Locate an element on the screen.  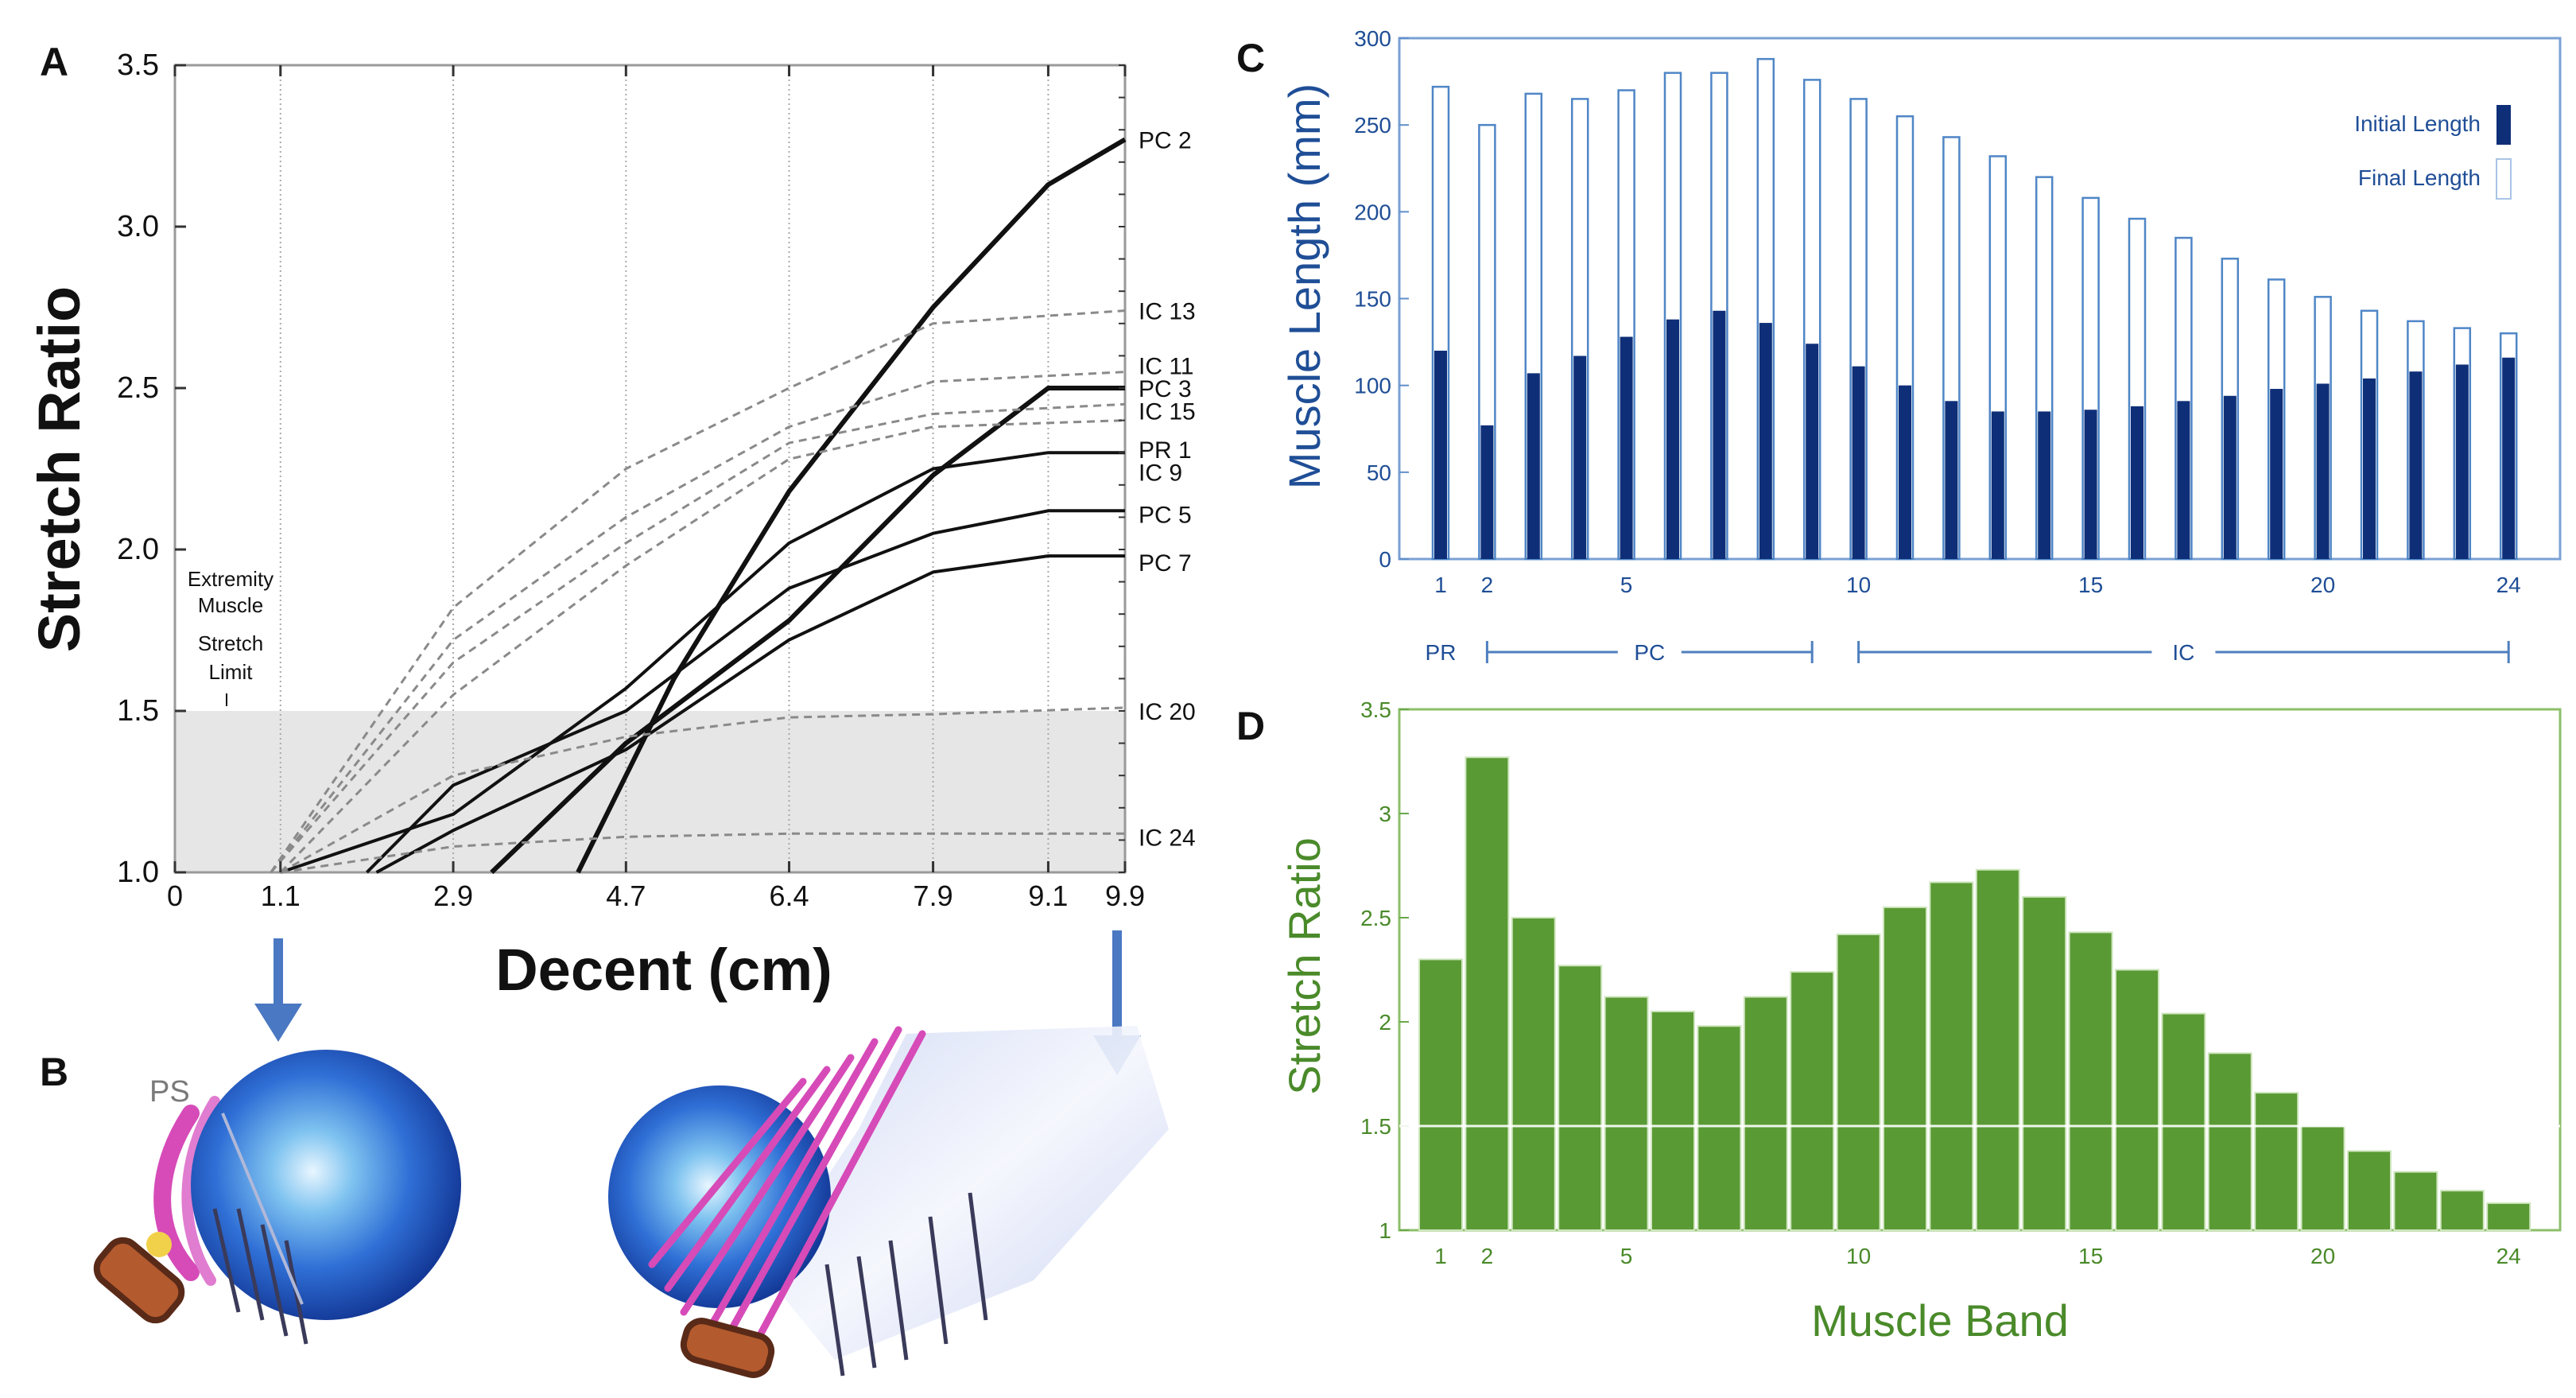
panel-c-y-tick-label: 0 is located at coordinates (1385, 559).